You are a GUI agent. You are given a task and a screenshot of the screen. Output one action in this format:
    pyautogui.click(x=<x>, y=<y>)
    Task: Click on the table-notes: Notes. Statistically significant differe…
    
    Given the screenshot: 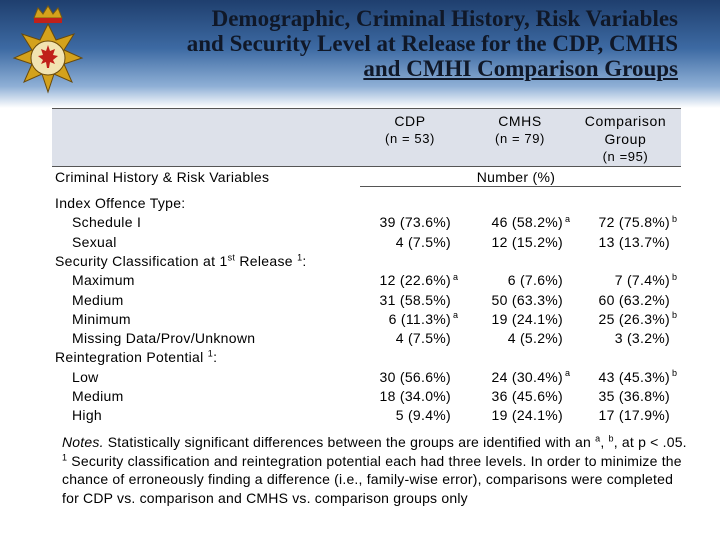 What is the action you would take?
    pyautogui.click(x=377, y=470)
    